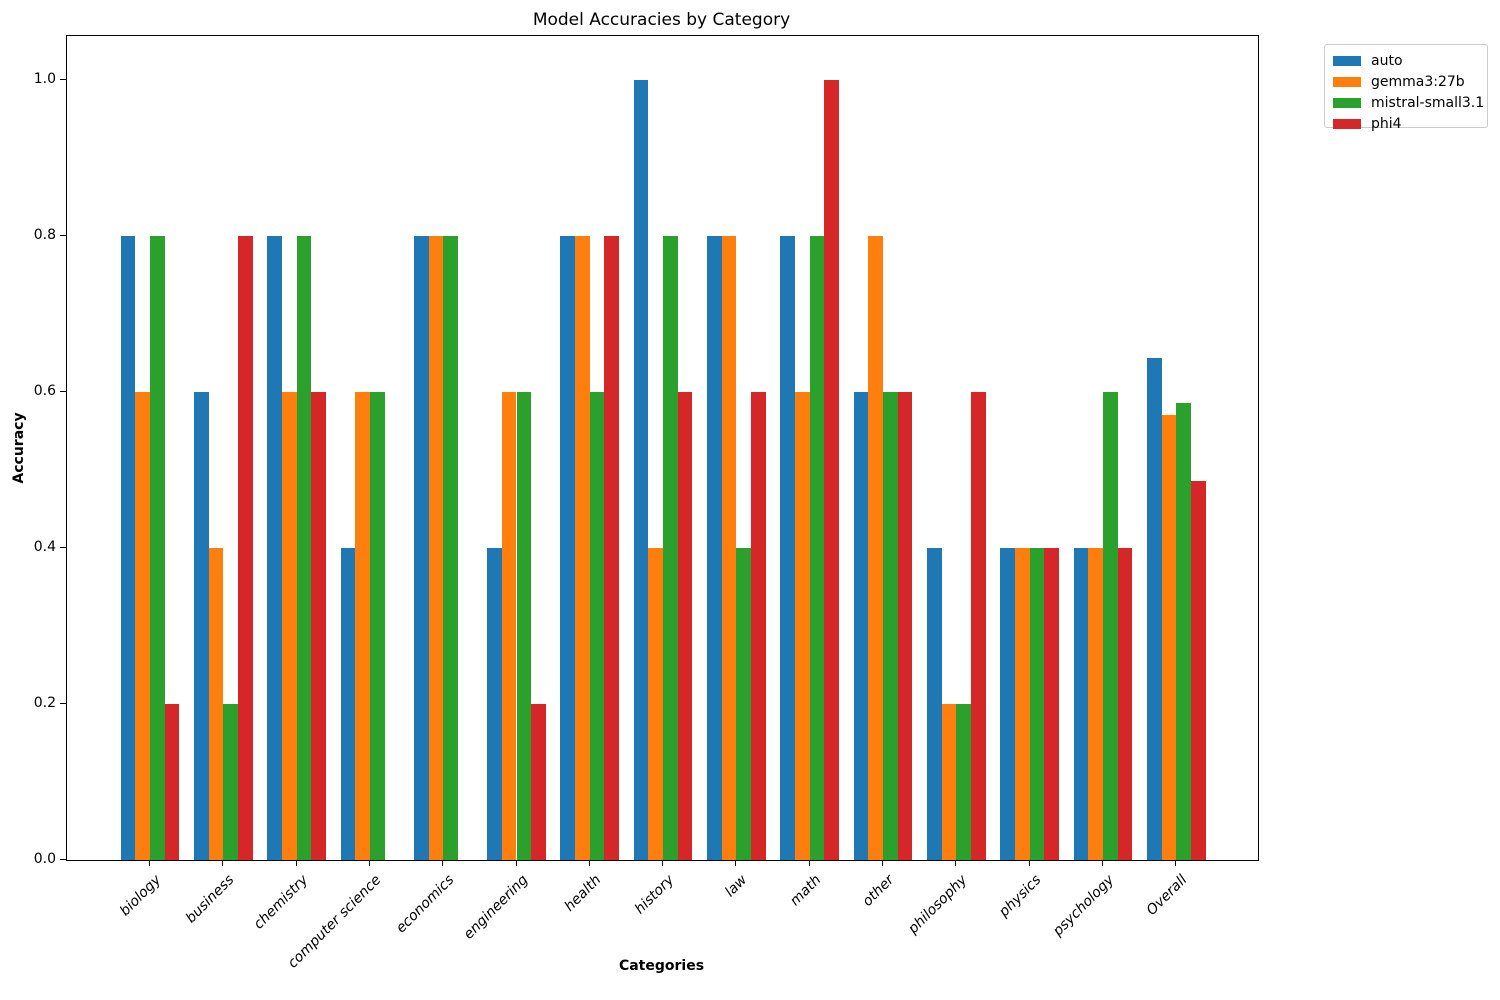 The height and width of the screenshot is (1000, 1500). What do you see at coordinates (216, 704) in the screenshot?
I see `bar-gemma3-27b-business` at bounding box center [216, 704].